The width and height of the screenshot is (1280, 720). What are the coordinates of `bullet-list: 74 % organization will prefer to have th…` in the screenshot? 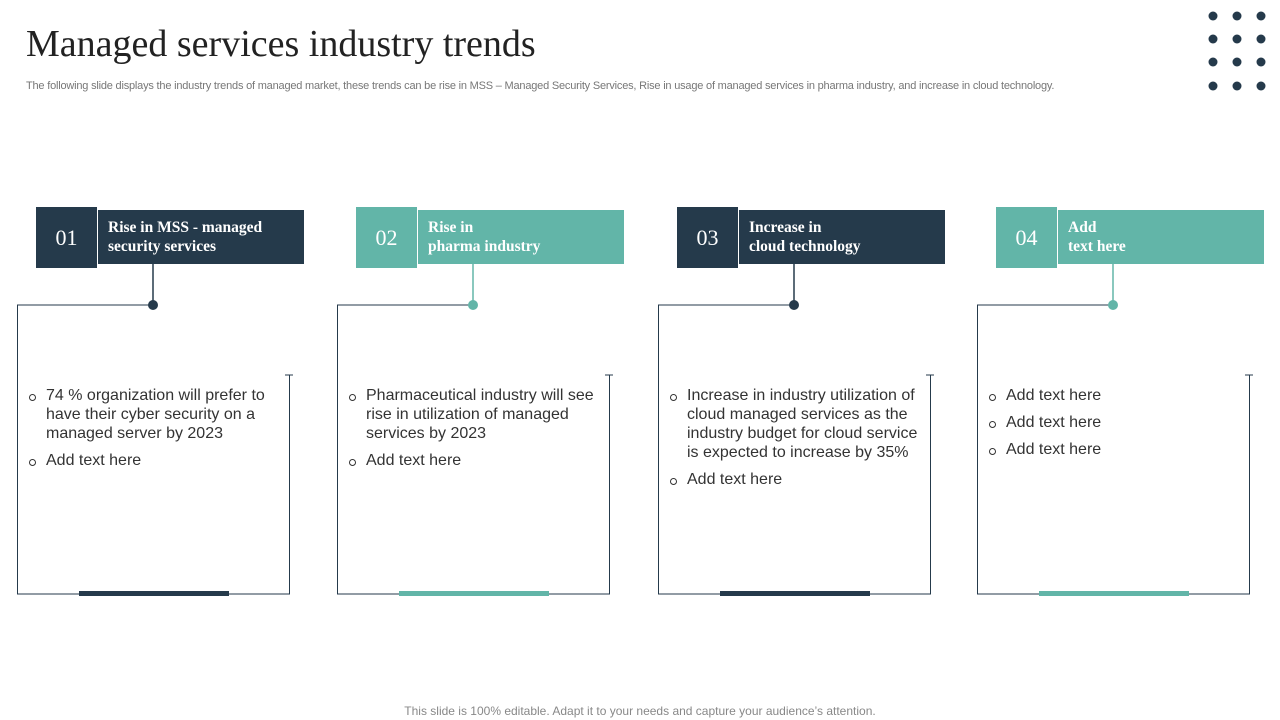 It's located at (156, 432).